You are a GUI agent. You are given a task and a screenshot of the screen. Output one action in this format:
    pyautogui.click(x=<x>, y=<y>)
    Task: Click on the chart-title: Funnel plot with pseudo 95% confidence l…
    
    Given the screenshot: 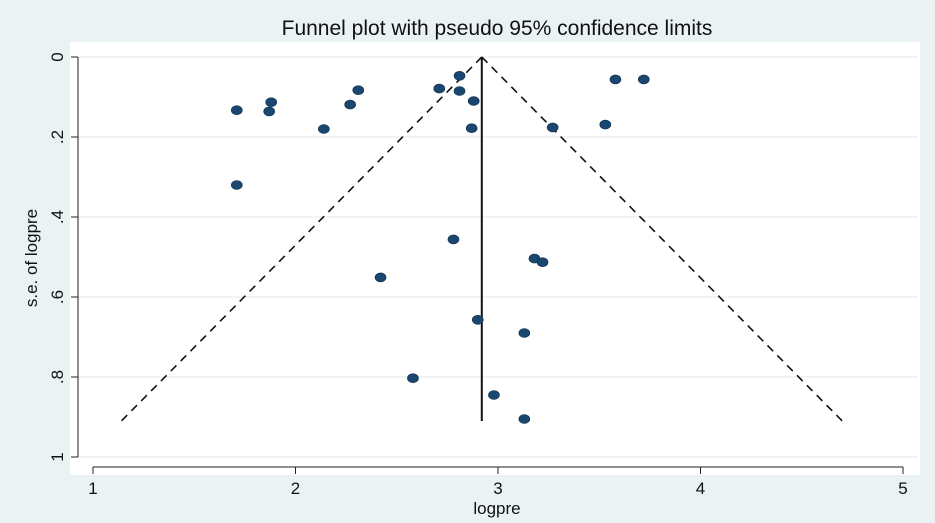 What is the action you would take?
    pyautogui.click(x=497, y=28)
    